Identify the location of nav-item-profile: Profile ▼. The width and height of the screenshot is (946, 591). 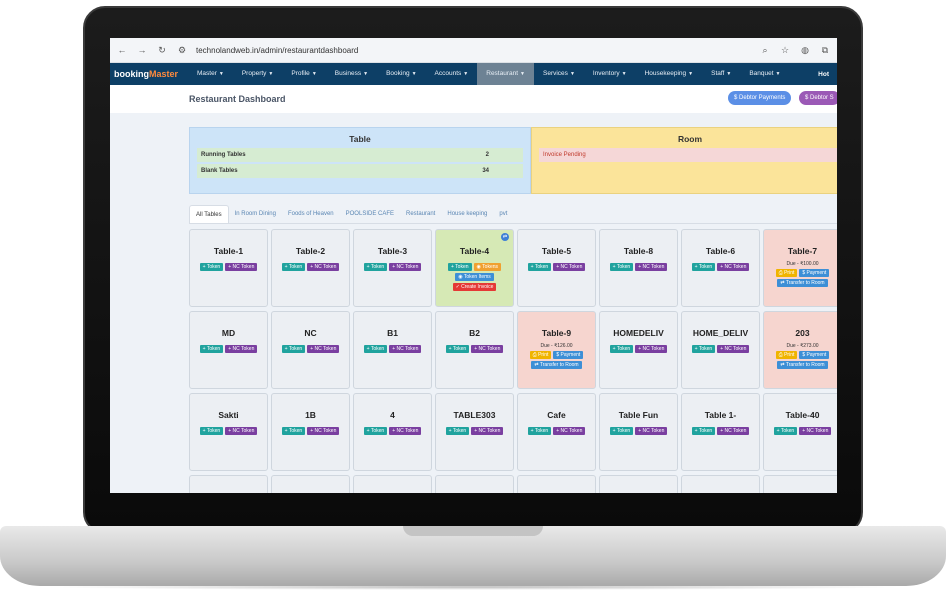
(303, 74).